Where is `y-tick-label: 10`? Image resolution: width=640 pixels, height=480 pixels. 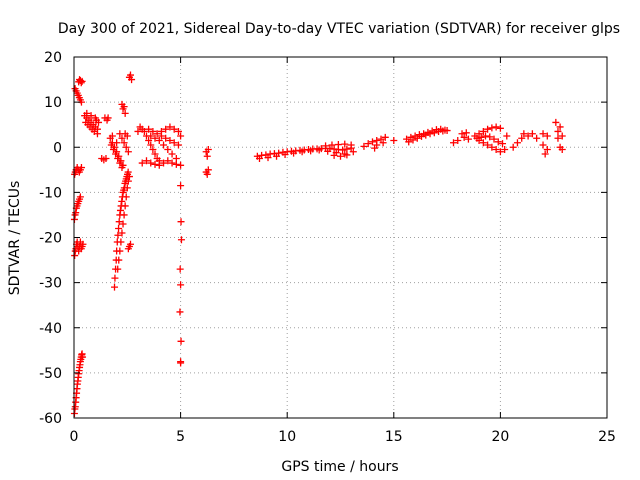
y-tick-label: 10 is located at coordinates (53, 103).